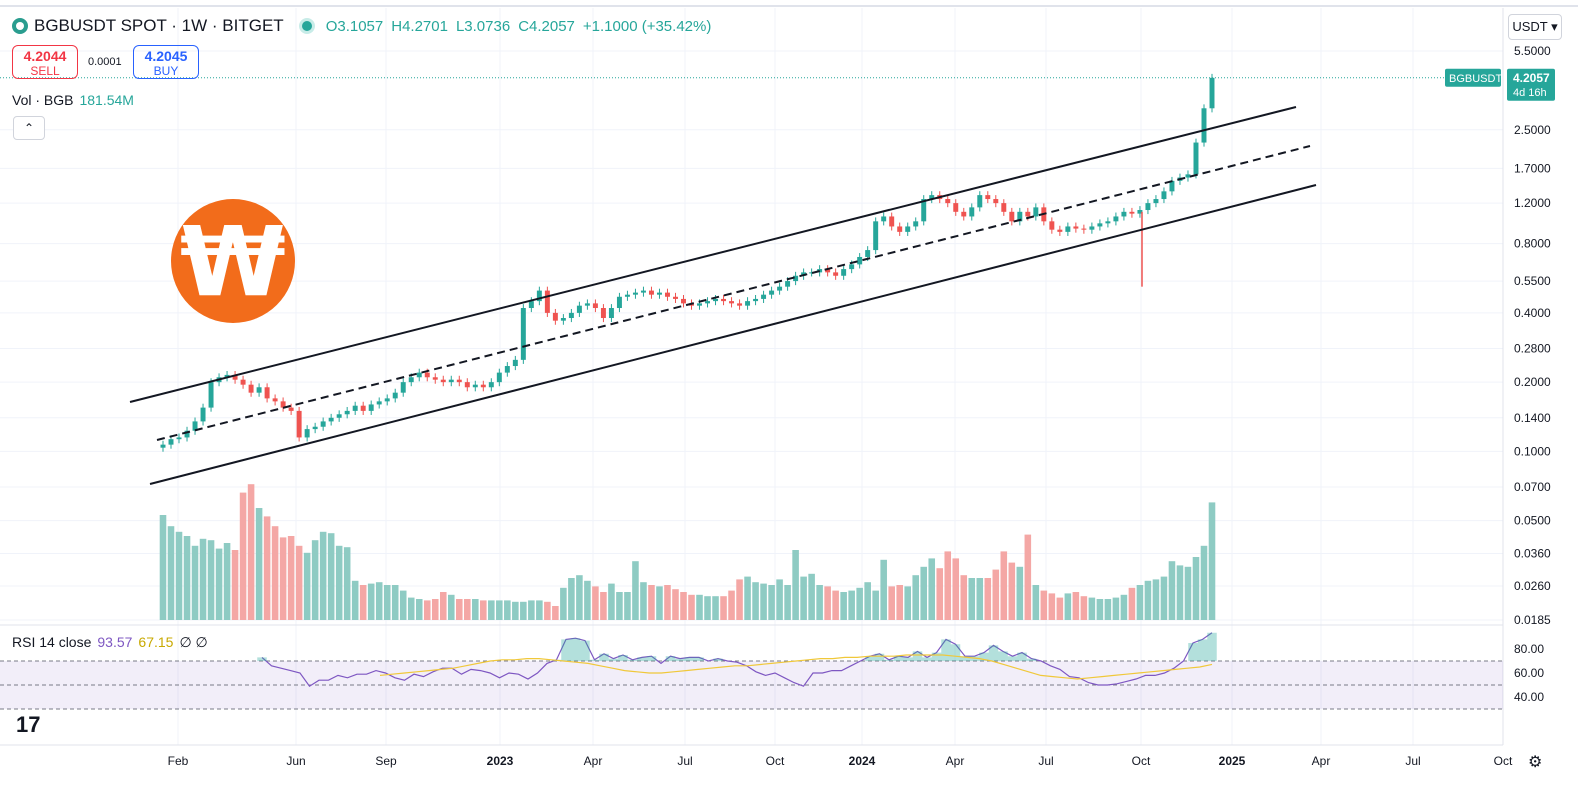  I want to click on price-tag-countdown: 4d 16h, so click(1530, 93).